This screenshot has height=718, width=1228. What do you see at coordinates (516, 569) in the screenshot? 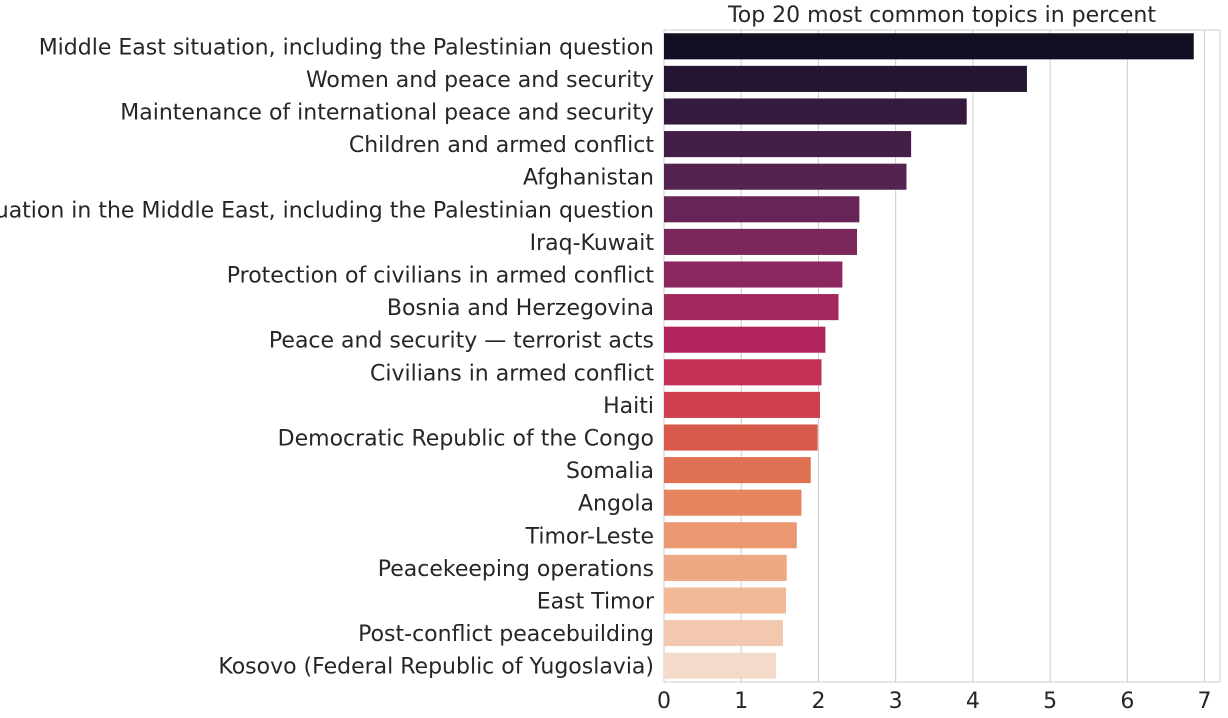
I see `category-label: Peacekeeping operations` at bounding box center [516, 569].